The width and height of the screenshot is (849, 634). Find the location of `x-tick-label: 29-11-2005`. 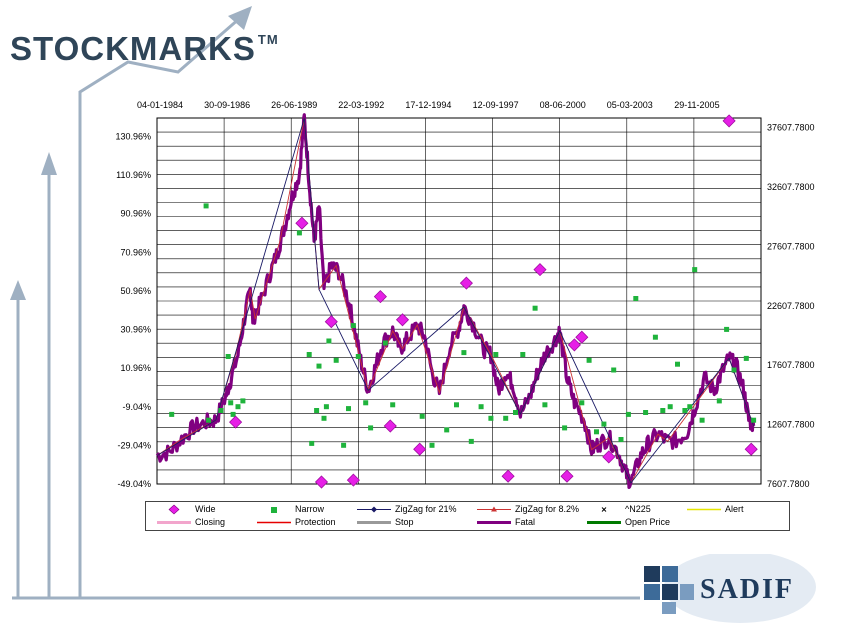

x-tick-label: 29-11-2005 is located at coordinates (696, 105).